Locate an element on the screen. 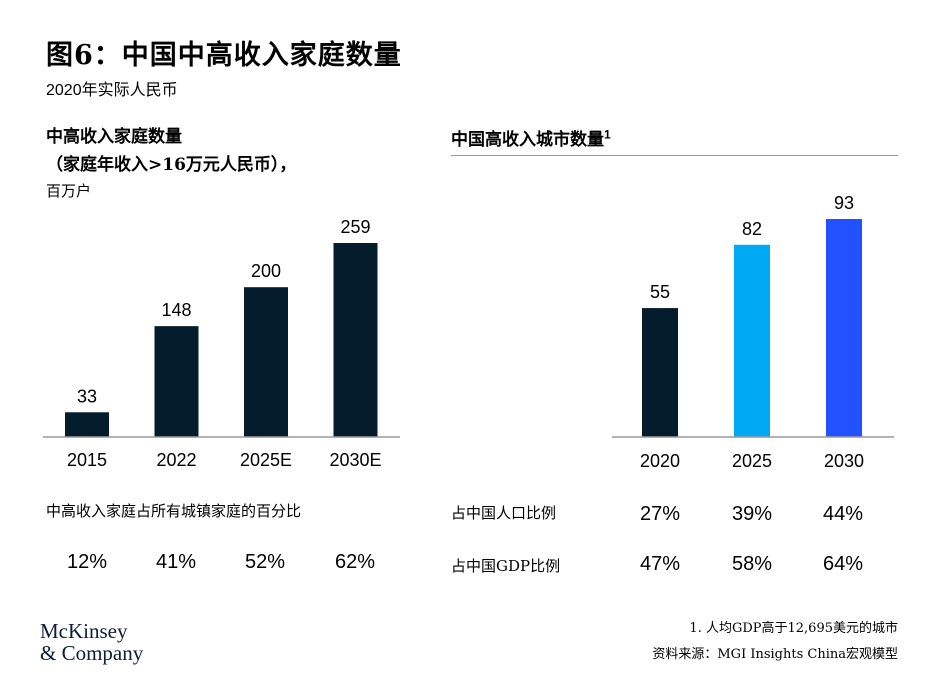  x-tick-label-2030E: 2030E is located at coordinates (355, 460).